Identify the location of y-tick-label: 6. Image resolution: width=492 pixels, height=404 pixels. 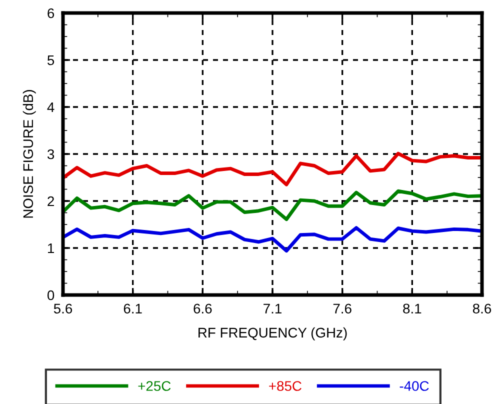
(51, 13).